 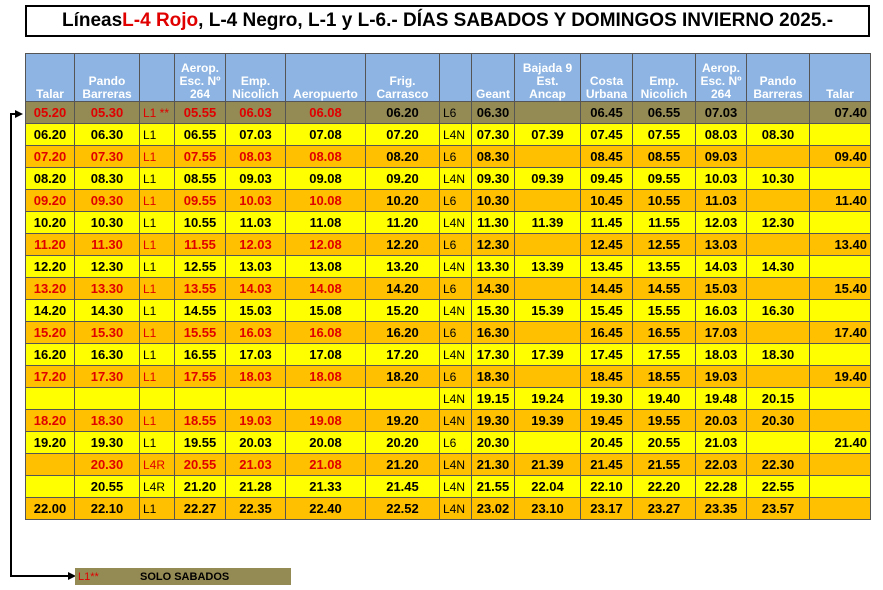 What do you see at coordinates (606, 442) in the screenshot?
I see `table-cell: 20.45` at bounding box center [606, 442].